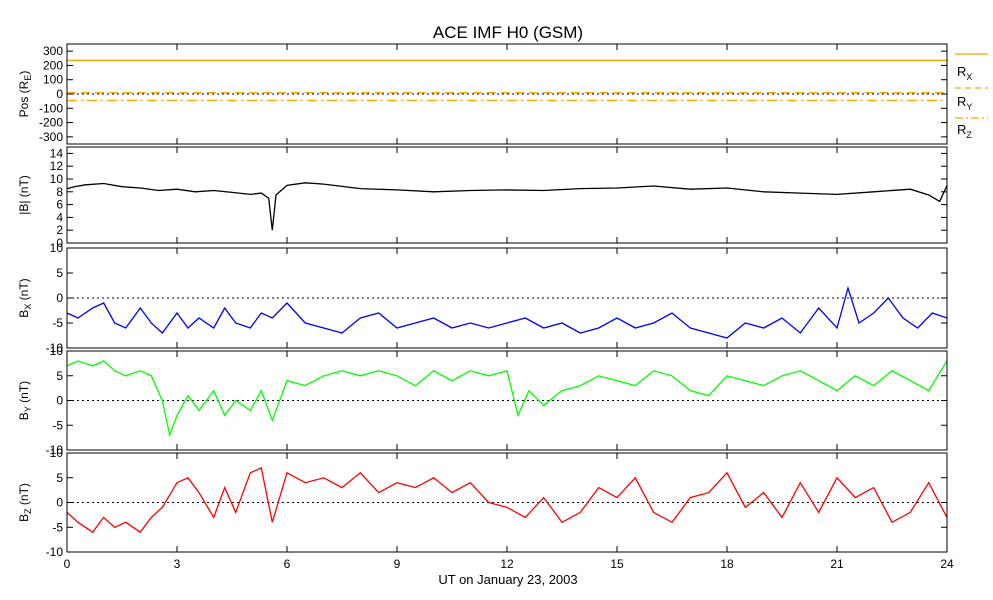  I want to click on y-tick-label: 12, so click(57, 166).